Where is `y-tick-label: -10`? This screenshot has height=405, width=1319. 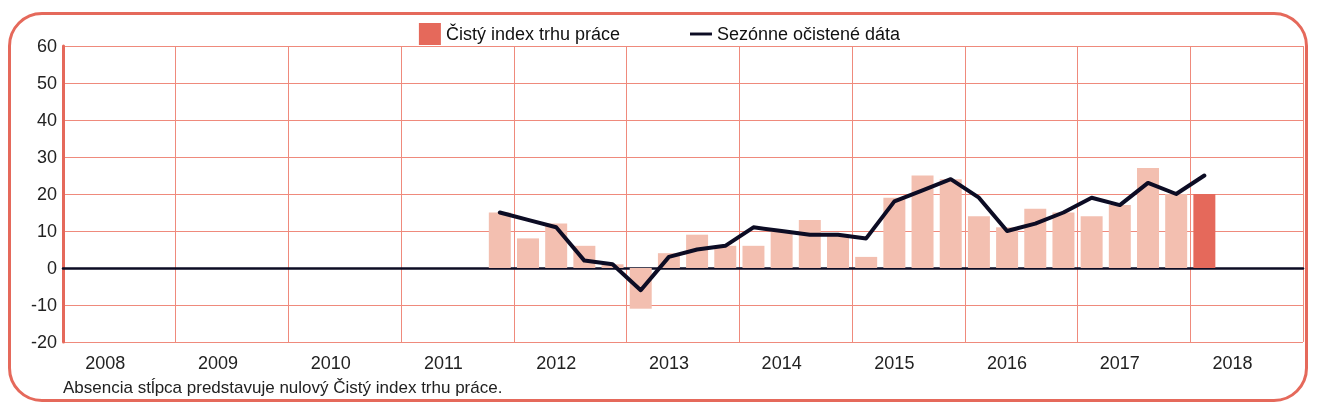
y-tick-label: -10 is located at coordinates (43, 305).